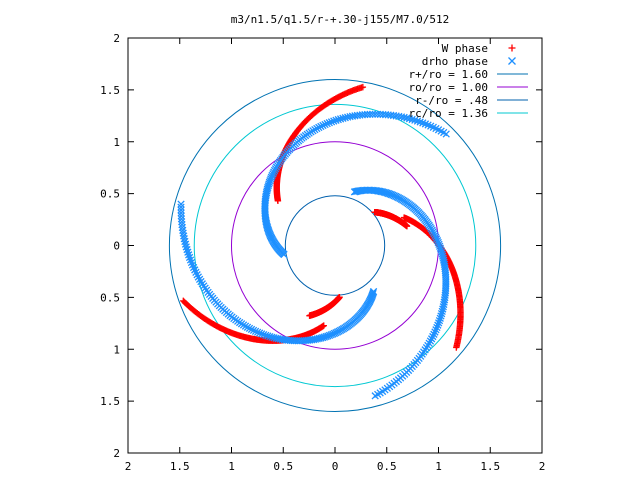 Image resolution: width=640 pixels, height=480 pixels. What do you see at coordinates (465, 48) in the screenshot?
I see `legend-label: W phase` at bounding box center [465, 48].